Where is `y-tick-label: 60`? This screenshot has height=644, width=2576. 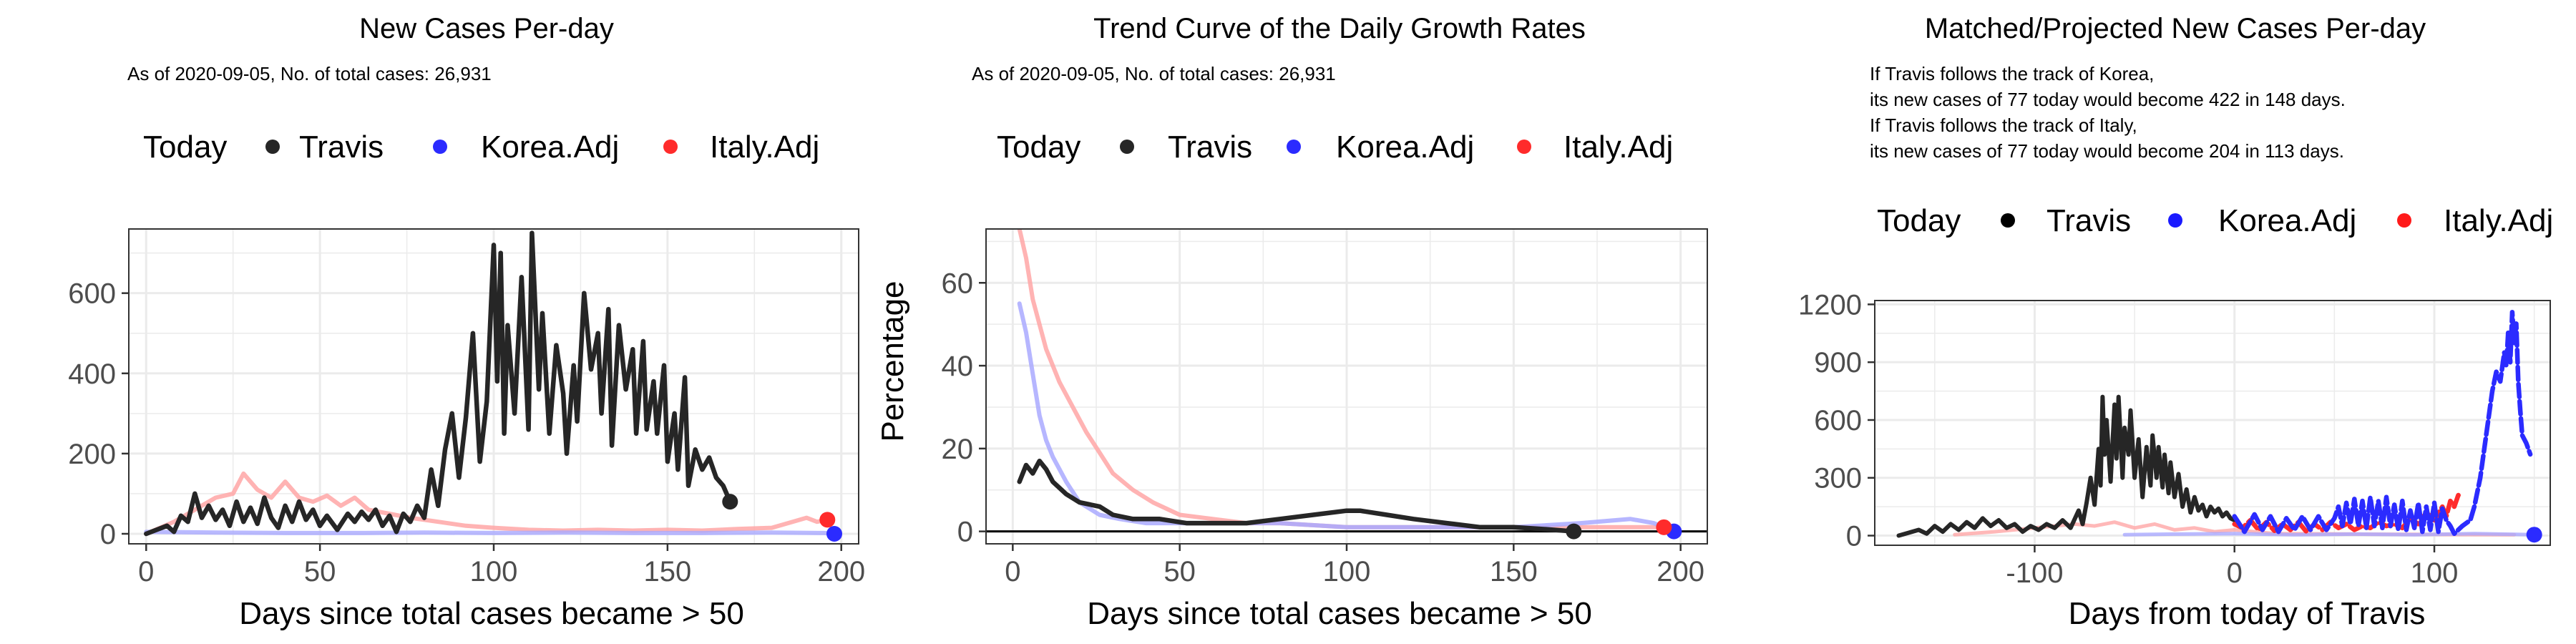
y-tick-label: 60 is located at coordinates (958, 283).